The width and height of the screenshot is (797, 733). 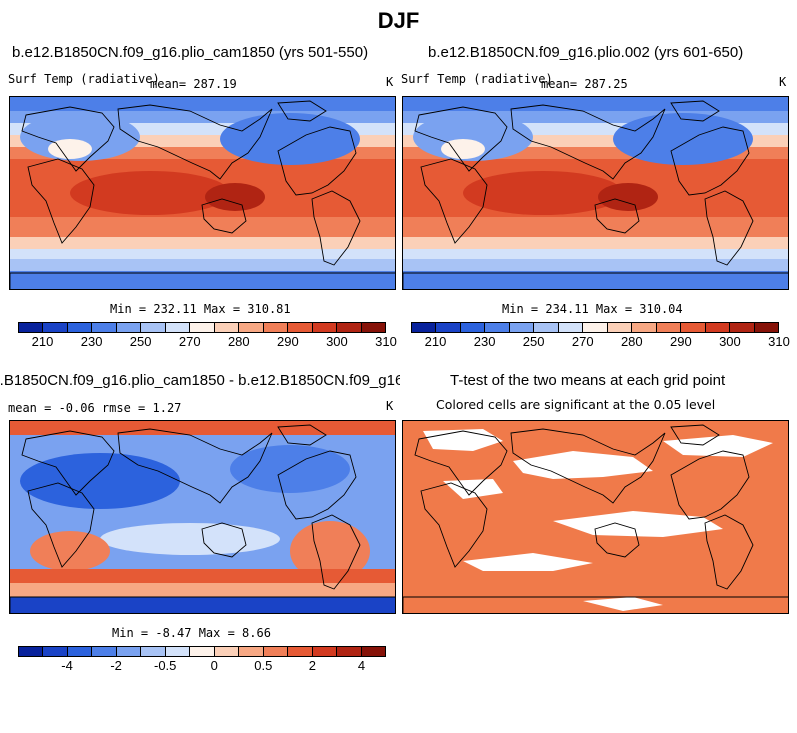 I want to click on units-label-top-right: K, so click(x=783, y=82).